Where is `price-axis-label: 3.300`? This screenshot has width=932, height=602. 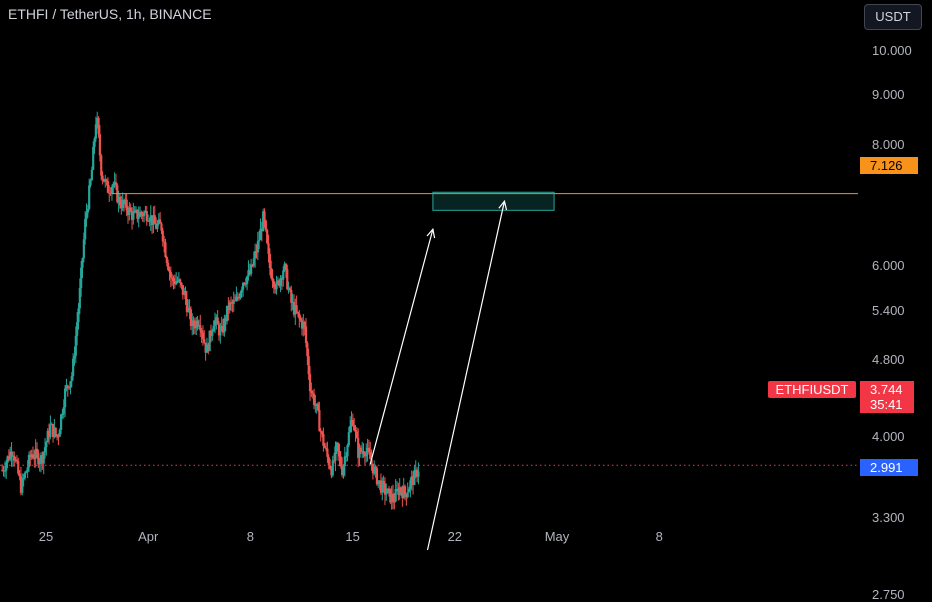
price-axis-label: 3.300 is located at coordinates (888, 518).